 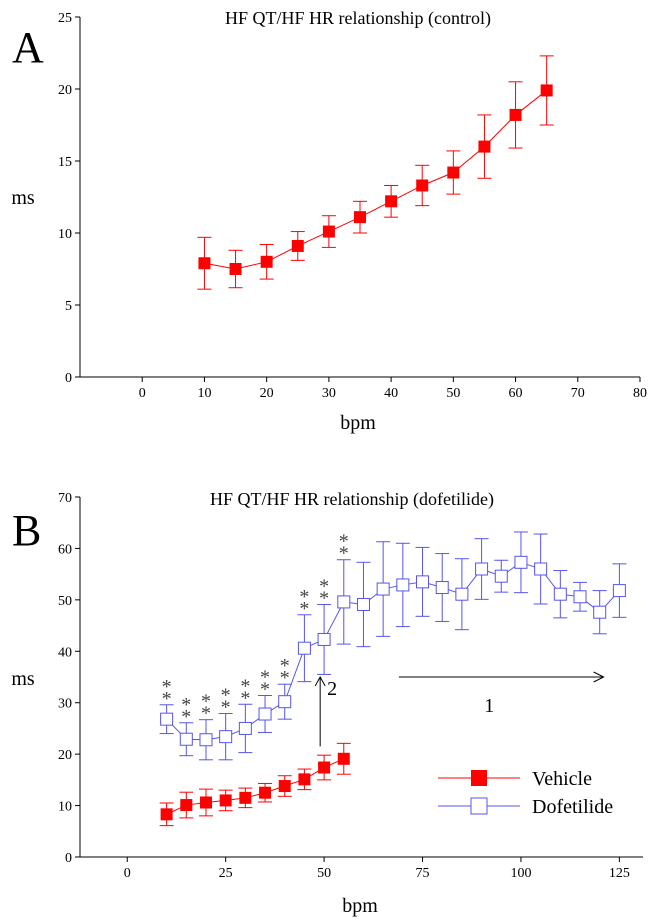 What do you see at coordinates (65, 755) in the screenshot?
I see `panel-b-y-tick-label: 20` at bounding box center [65, 755].